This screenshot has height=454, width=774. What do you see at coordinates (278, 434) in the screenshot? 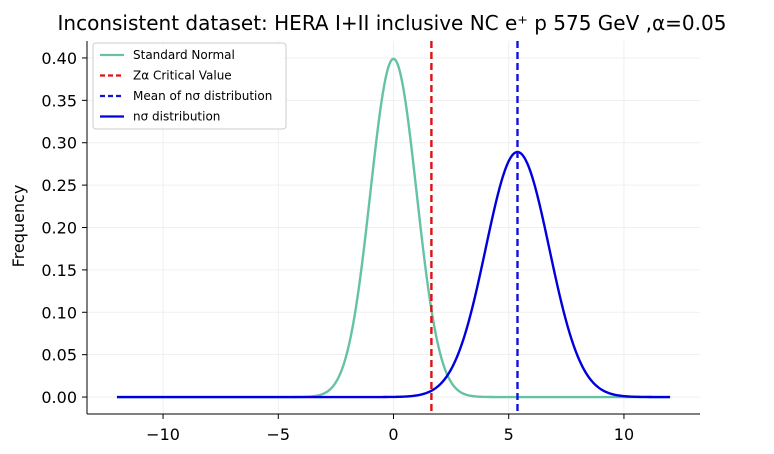
I see `x-tick-label: −5` at bounding box center [278, 434].